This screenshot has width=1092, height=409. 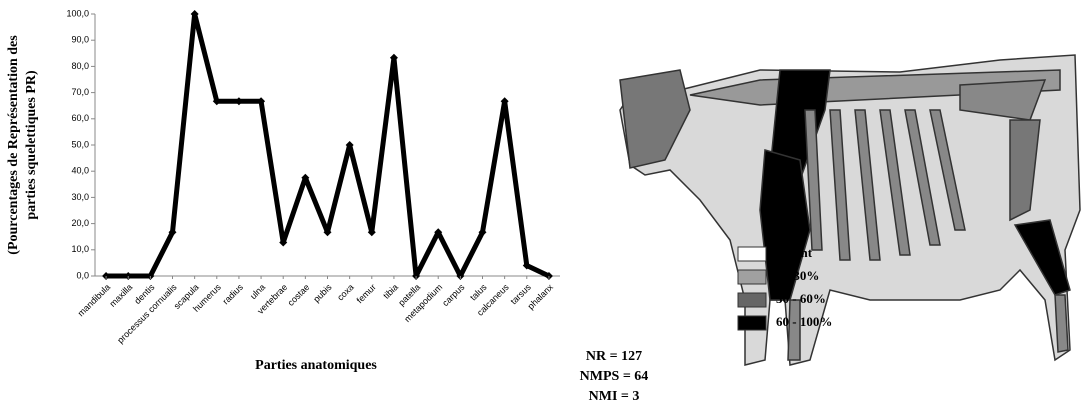 I want to click on legend-label: 30 - 60%, so click(x=801, y=298).